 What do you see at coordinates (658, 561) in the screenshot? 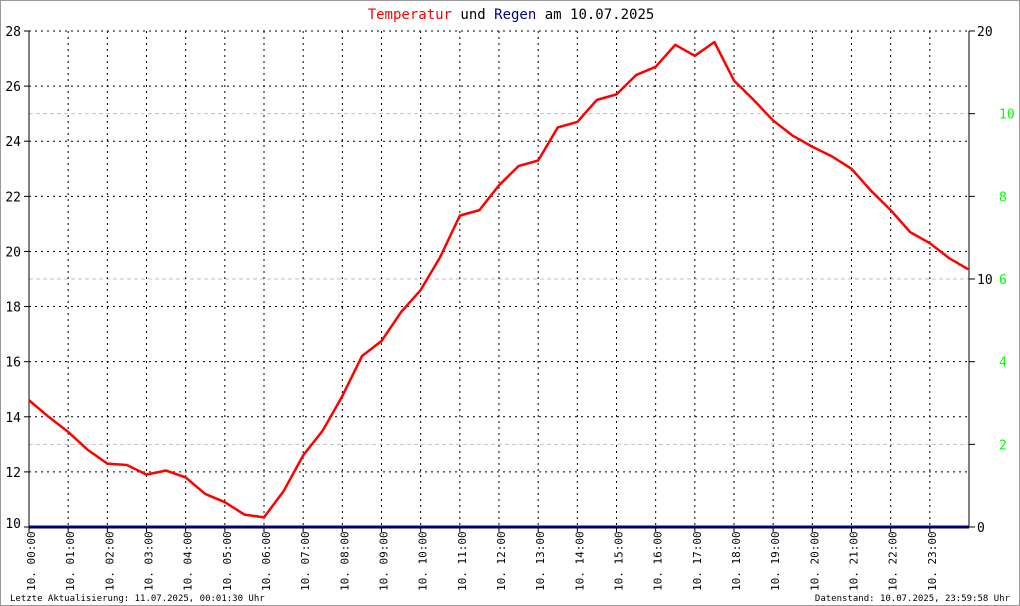
I see `x-tick-label: 10. 16:00` at bounding box center [658, 561].